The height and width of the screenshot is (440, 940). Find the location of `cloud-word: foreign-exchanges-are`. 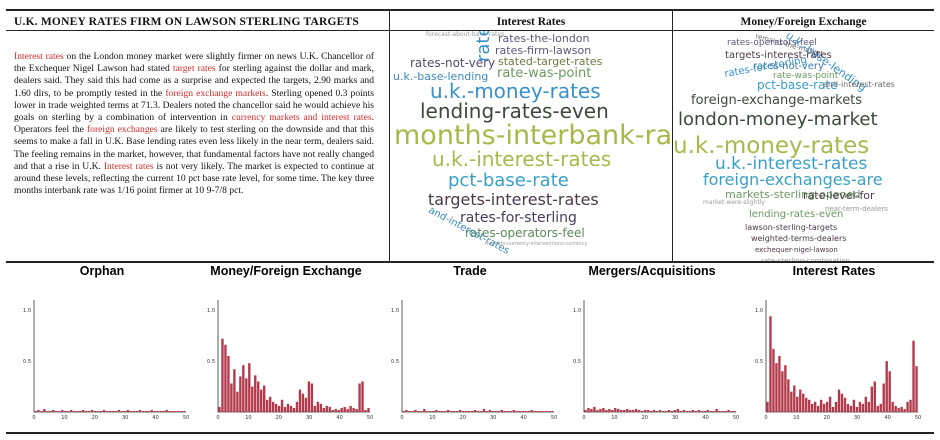

cloud-word: foreign-exchanges-are is located at coordinates (793, 179).